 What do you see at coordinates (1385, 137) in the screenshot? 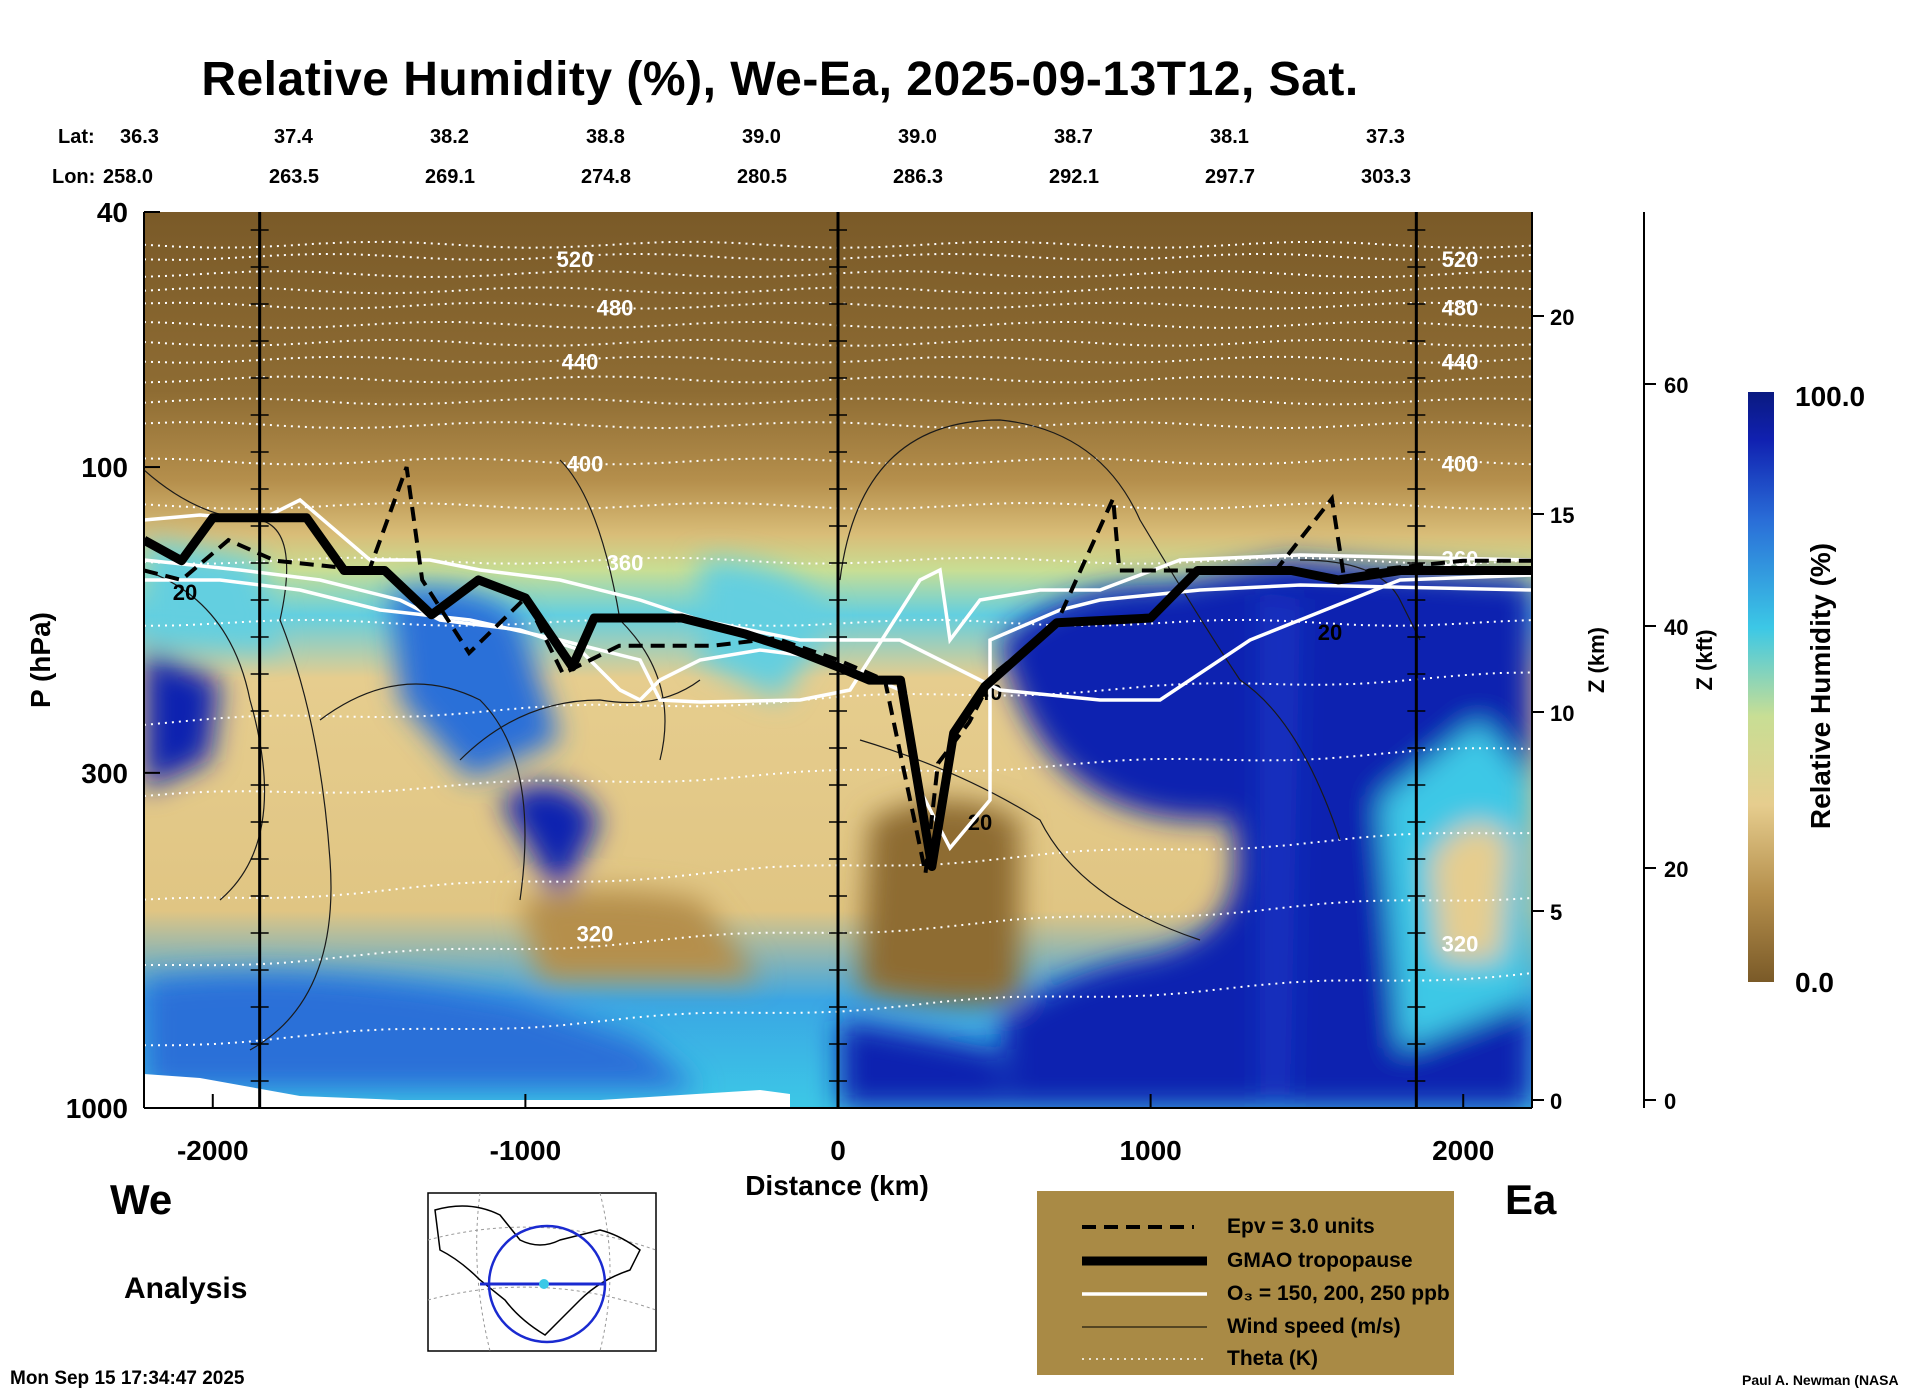
I see `lat-value: 37.3` at bounding box center [1385, 137].